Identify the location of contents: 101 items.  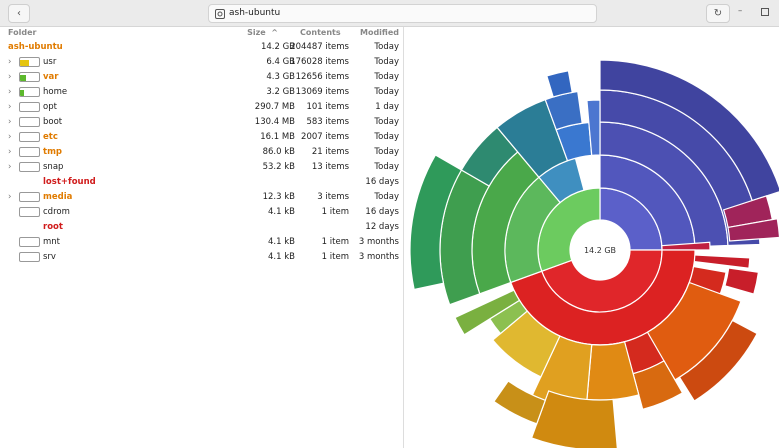
(327, 107).